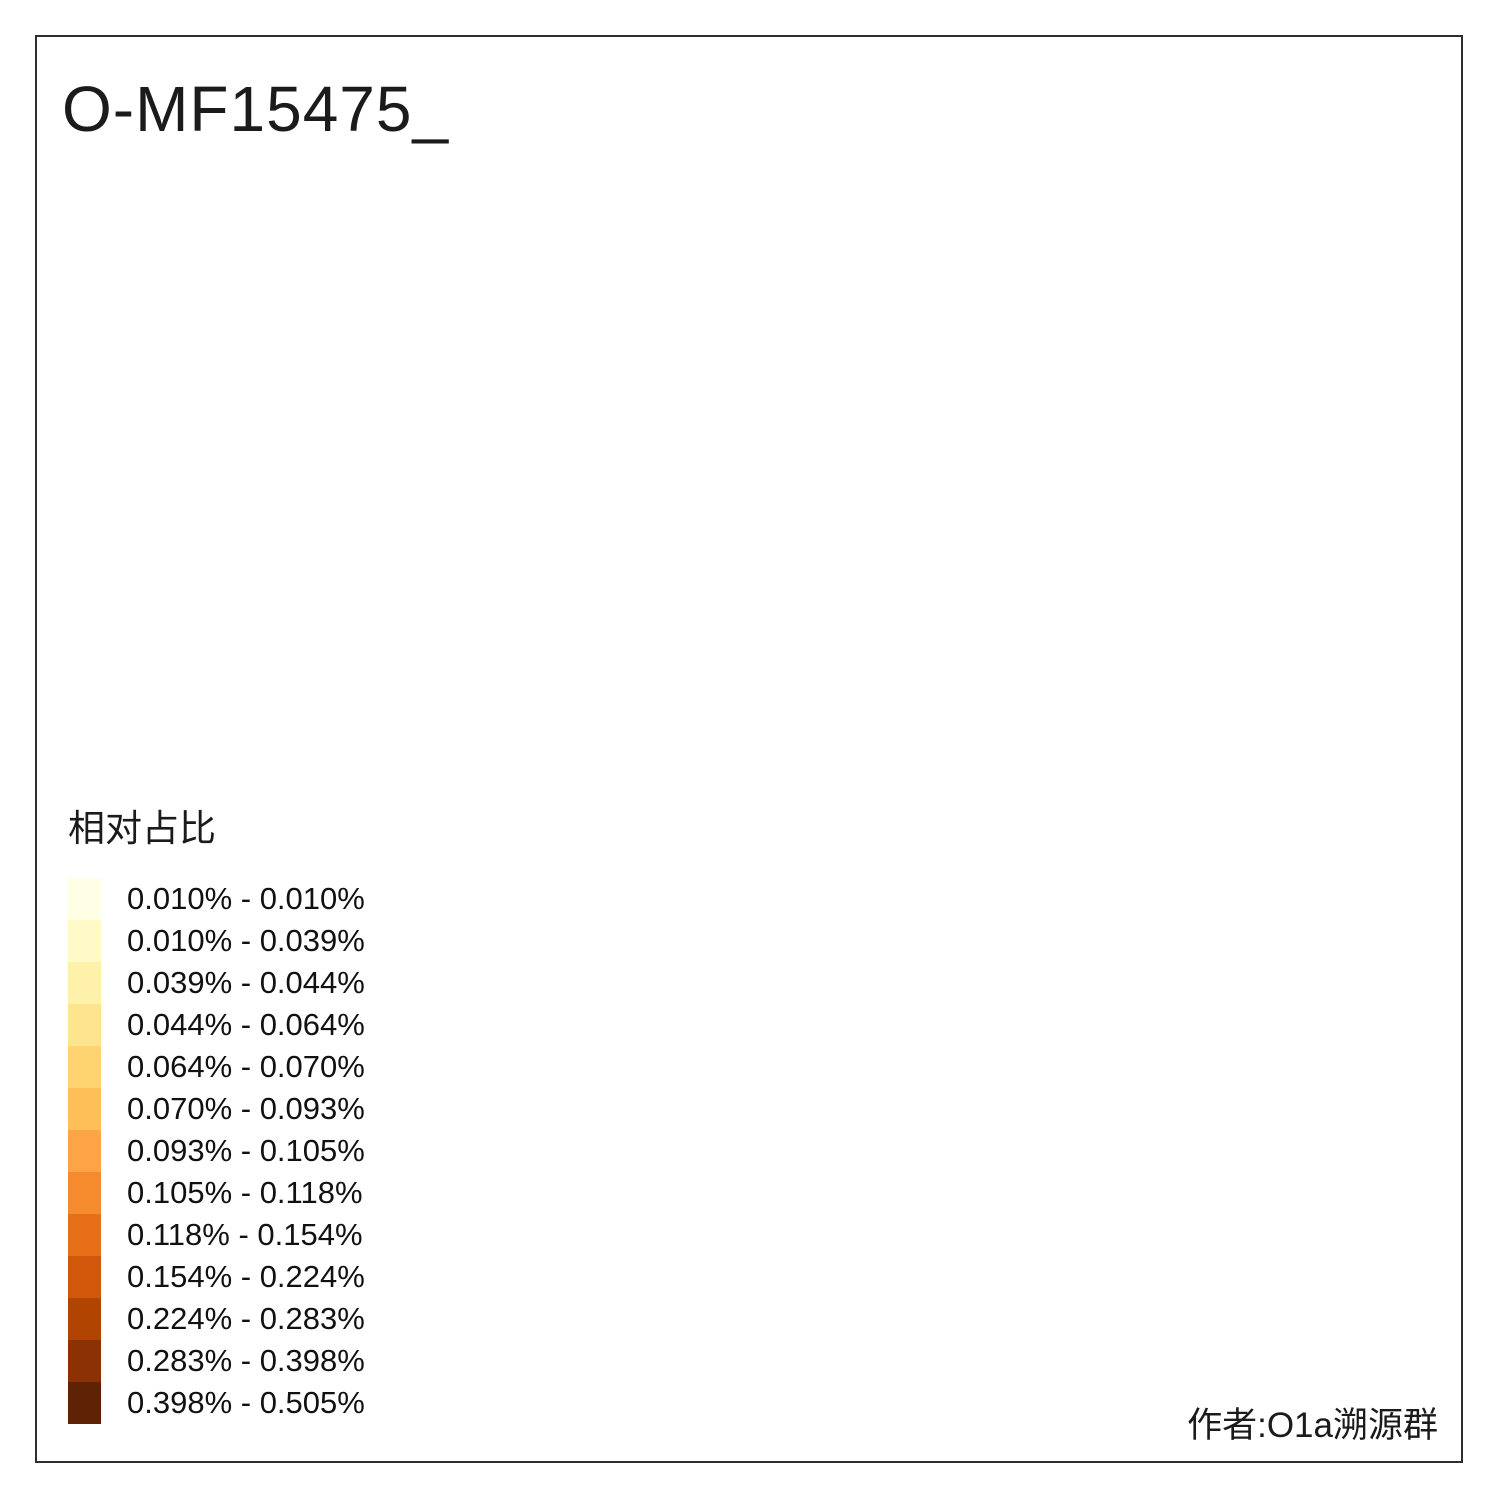 This screenshot has height=1500, width=1500. What do you see at coordinates (246, 898) in the screenshot?
I see `legend-label: 0.010% - 0.010%` at bounding box center [246, 898].